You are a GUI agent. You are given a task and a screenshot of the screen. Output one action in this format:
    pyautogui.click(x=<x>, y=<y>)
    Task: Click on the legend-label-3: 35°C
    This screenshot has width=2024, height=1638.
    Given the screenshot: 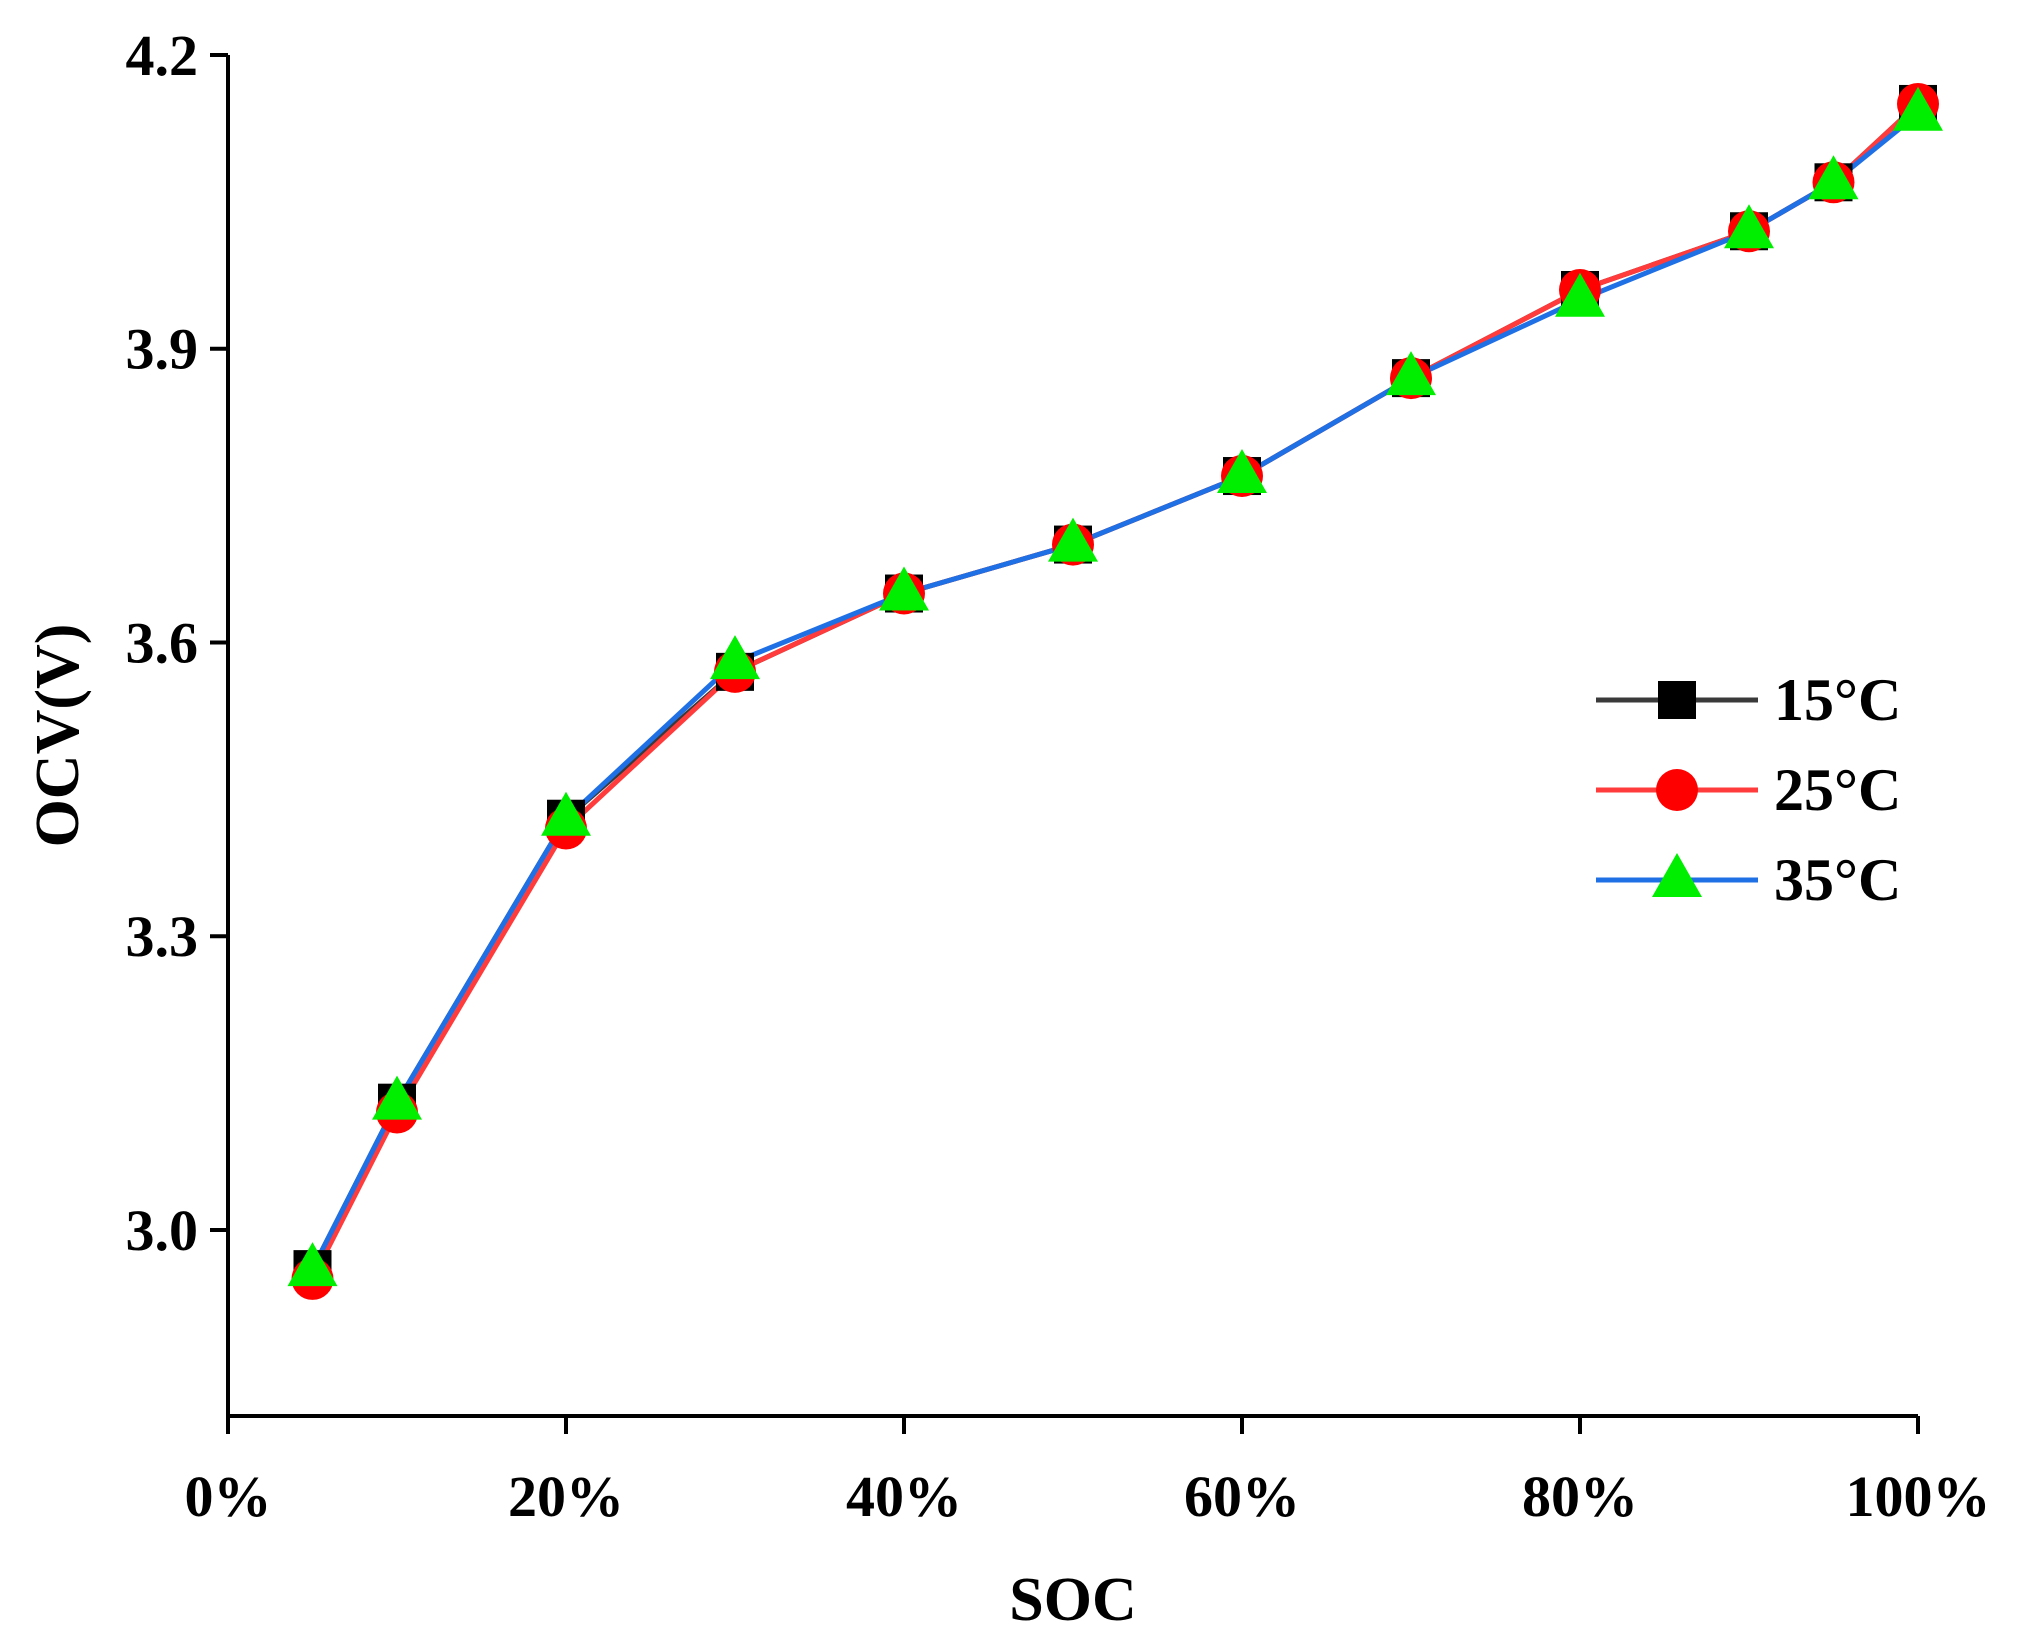 What is the action you would take?
    pyautogui.click(x=1837, y=880)
    